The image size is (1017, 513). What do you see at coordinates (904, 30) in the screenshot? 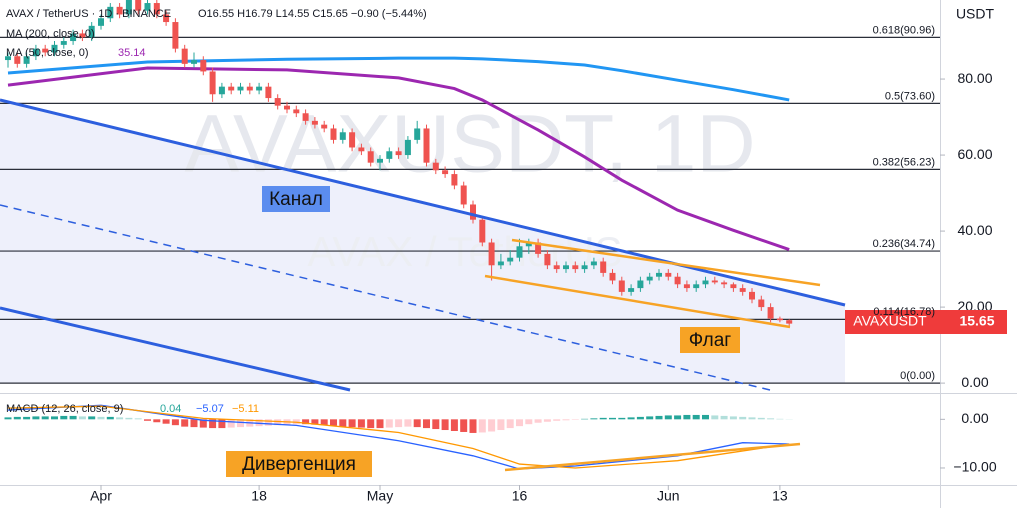
I see `fib-label: 0.618(90.96)` at bounding box center [904, 30].